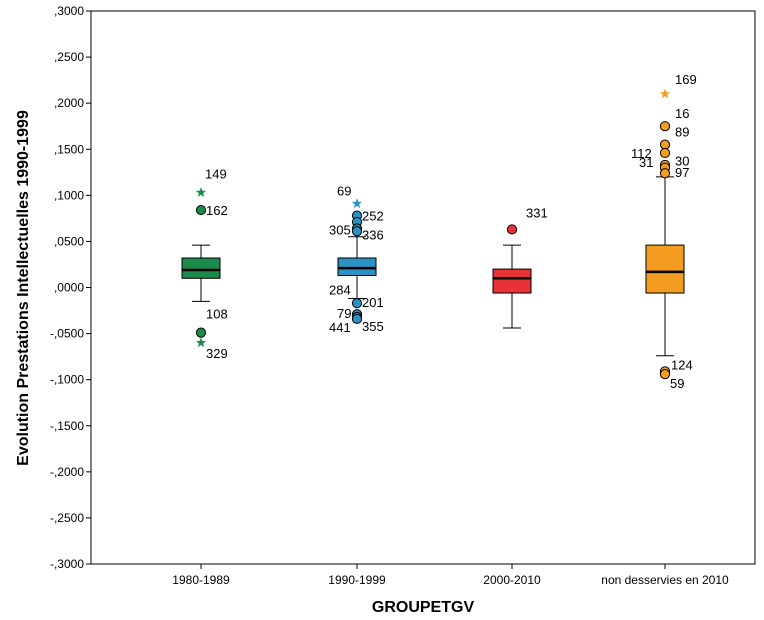  What do you see at coordinates (682, 113) in the screenshot?
I see `outlier-label: 16` at bounding box center [682, 113].